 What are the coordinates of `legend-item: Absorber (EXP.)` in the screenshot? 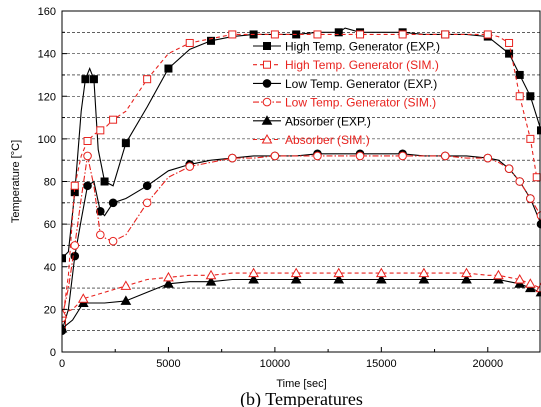 It's located at (312, 121).